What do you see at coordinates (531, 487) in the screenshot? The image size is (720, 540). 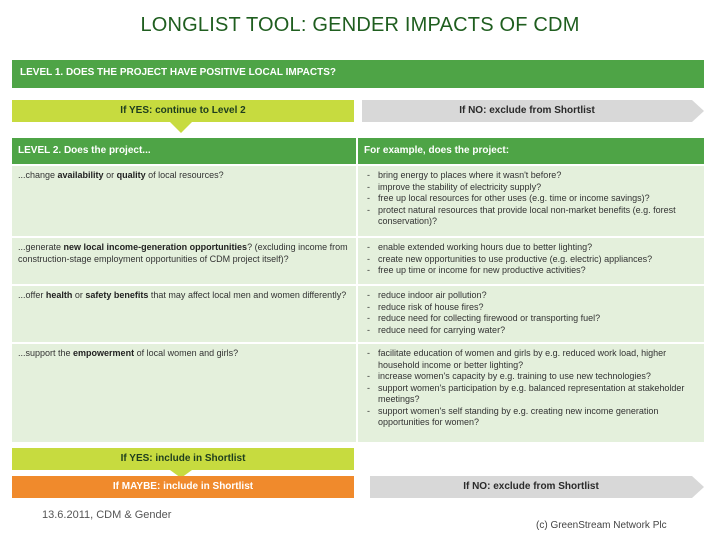 I see `no-exclude-box-bottom: If NO: exclude from Shortlist` at bounding box center [531, 487].